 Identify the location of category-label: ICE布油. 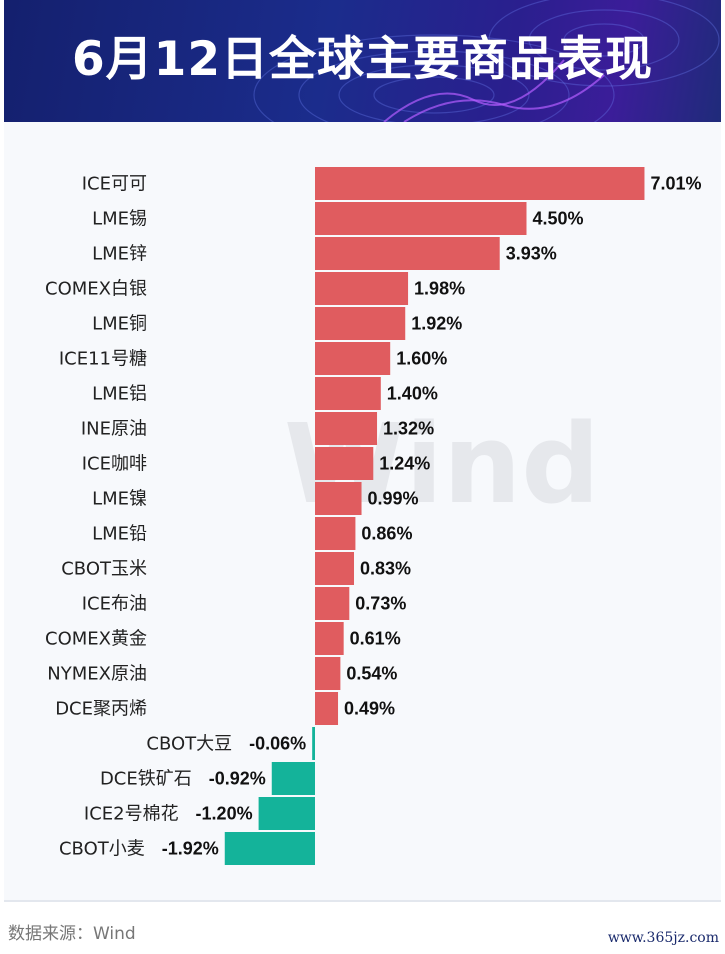
(114, 604).